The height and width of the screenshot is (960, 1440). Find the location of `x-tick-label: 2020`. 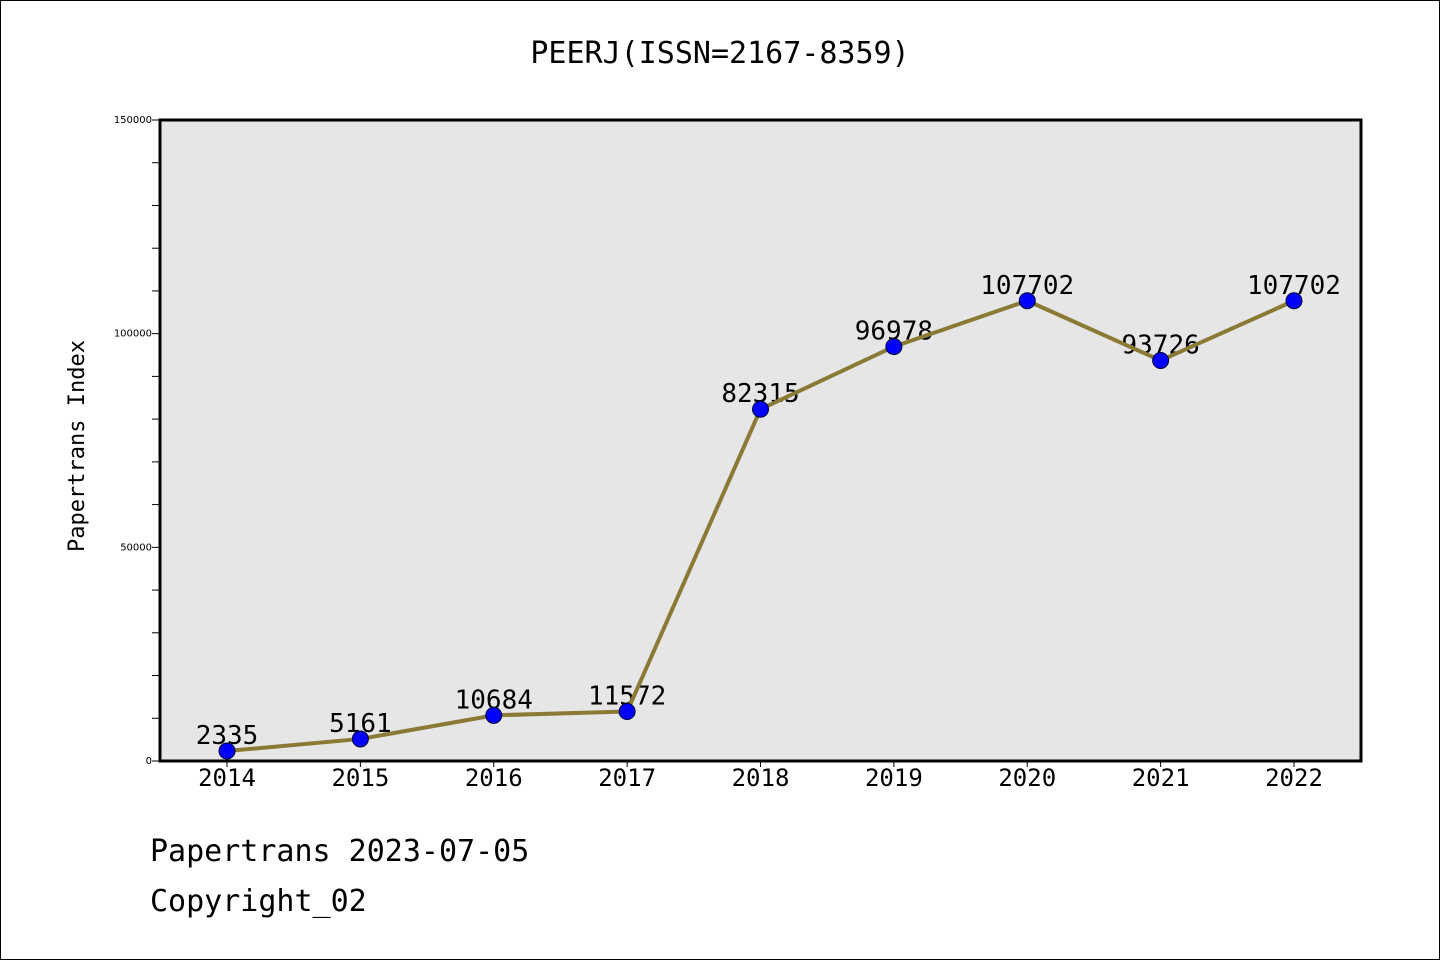

x-tick-label: 2020 is located at coordinates (1027, 778).